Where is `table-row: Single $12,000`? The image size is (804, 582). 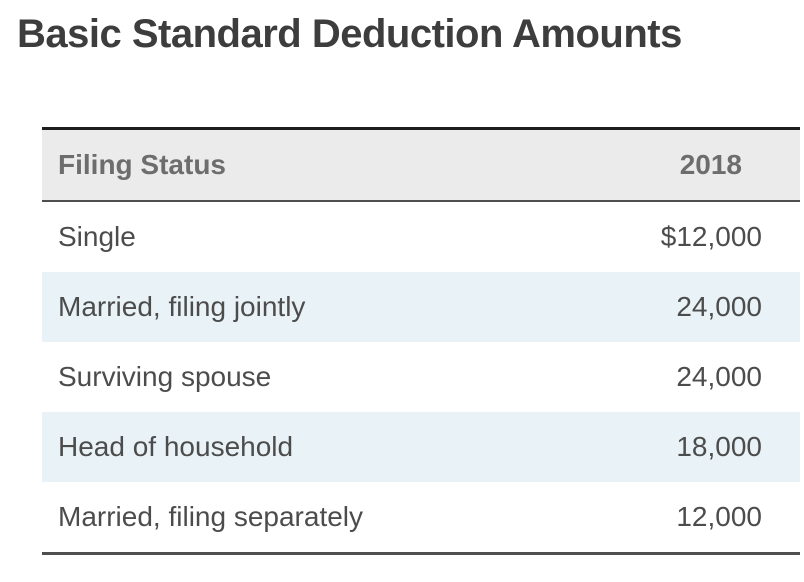 table-row: Single $12,000 is located at coordinates (421, 236).